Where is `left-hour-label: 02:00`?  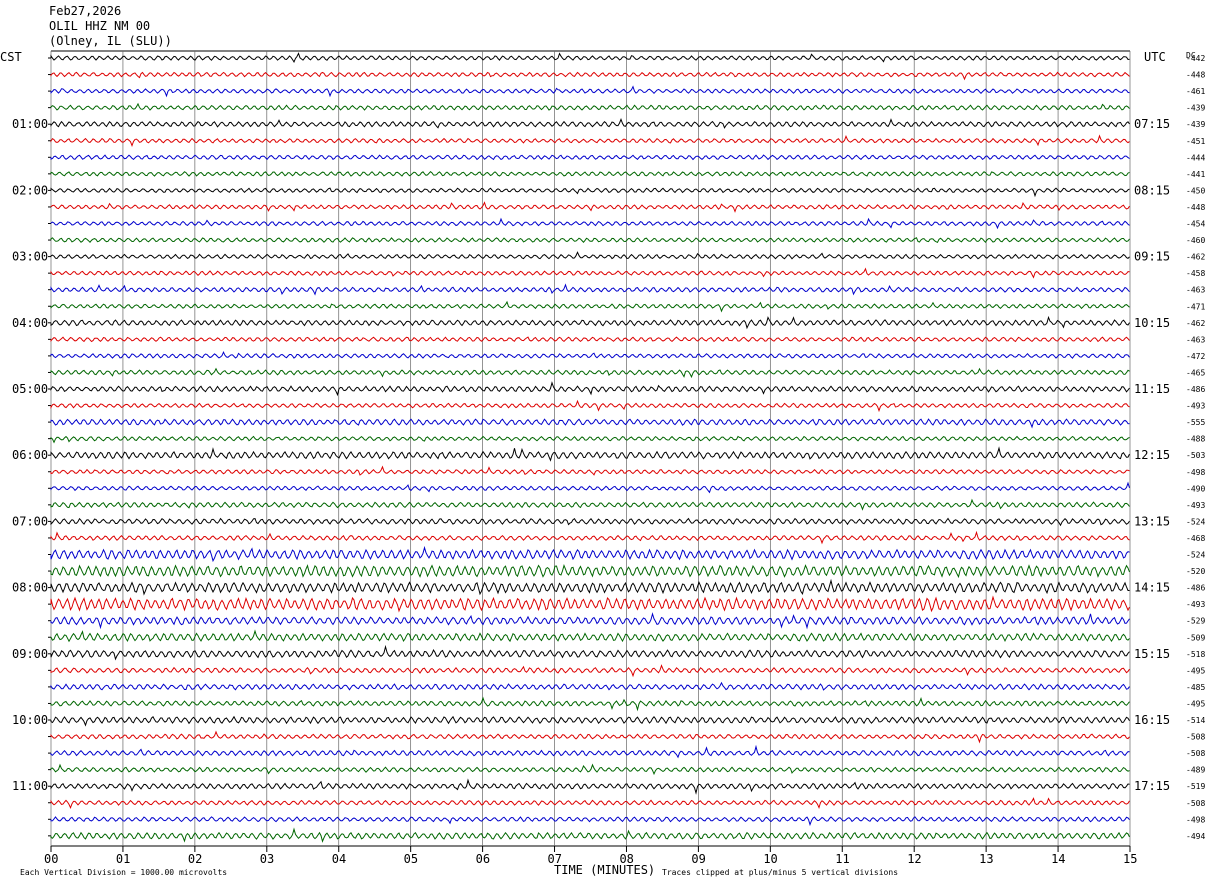
left-hour-label: 02:00 is located at coordinates (30, 190).